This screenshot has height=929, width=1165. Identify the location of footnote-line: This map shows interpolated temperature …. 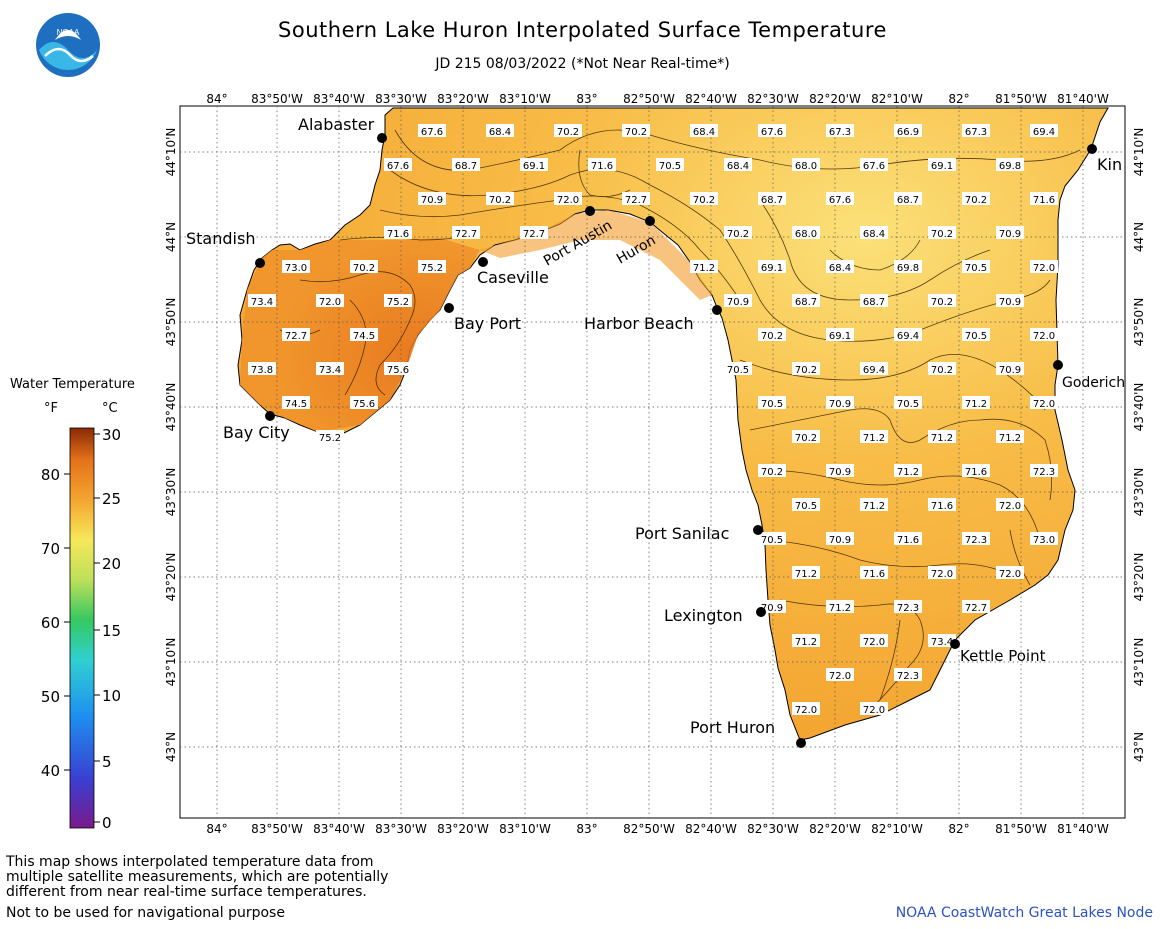
(190, 862).